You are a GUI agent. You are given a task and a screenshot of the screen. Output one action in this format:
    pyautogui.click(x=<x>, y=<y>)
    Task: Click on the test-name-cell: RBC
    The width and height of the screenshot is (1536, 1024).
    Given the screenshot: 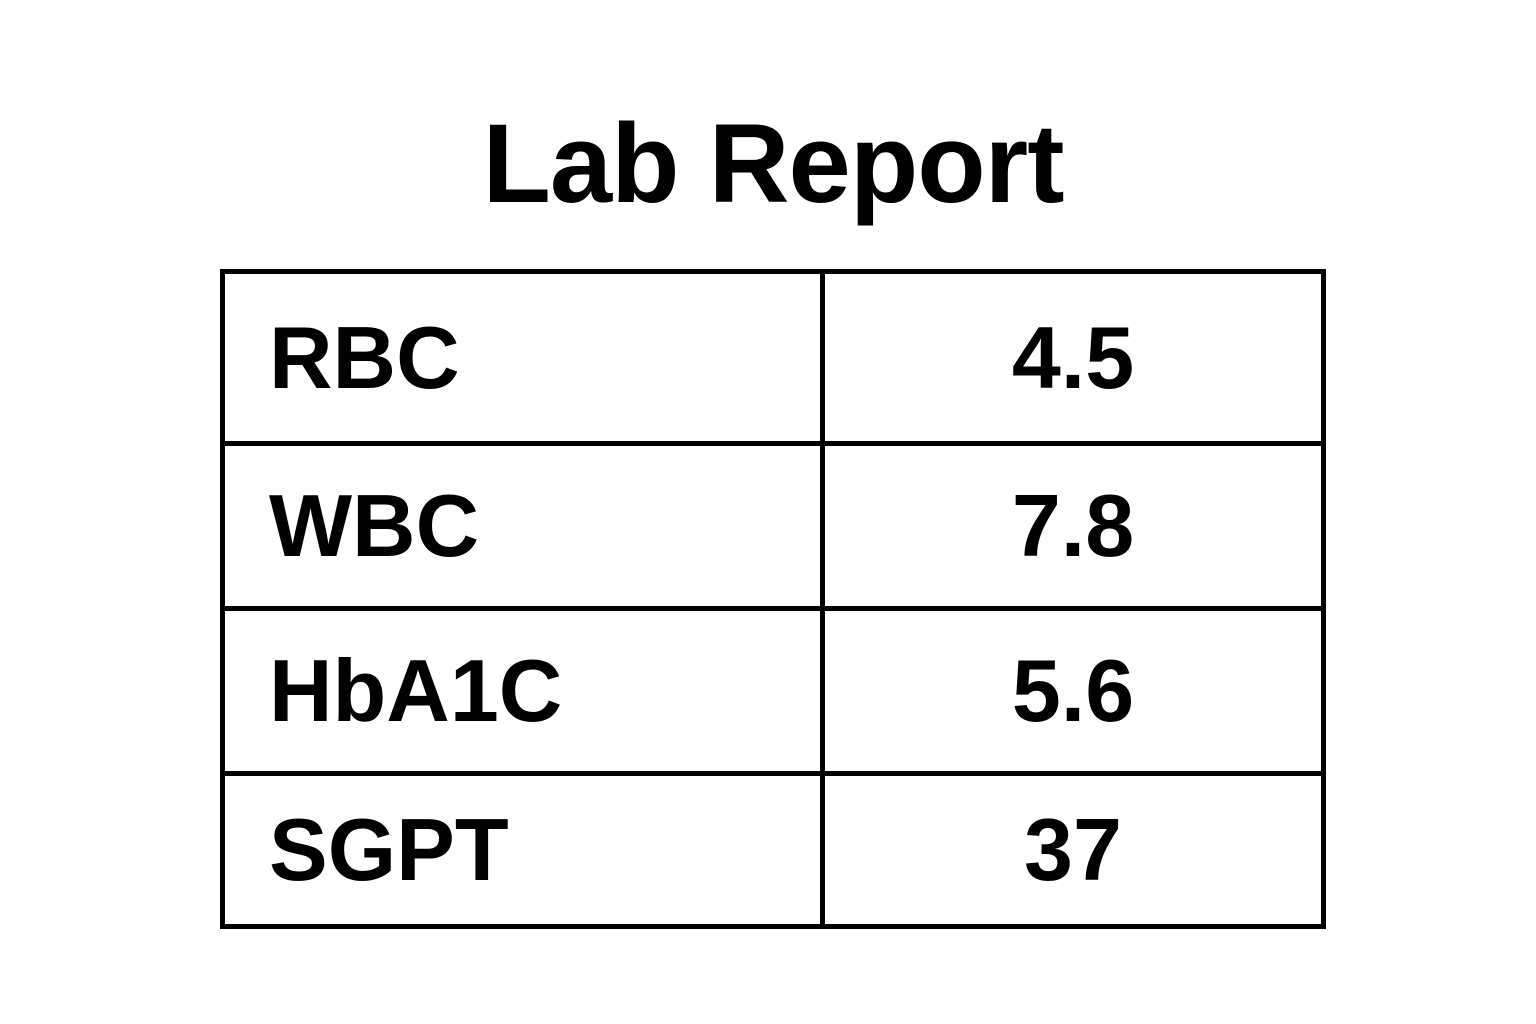 What is the action you would take?
    pyautogui.click(x=525, y=360)
    